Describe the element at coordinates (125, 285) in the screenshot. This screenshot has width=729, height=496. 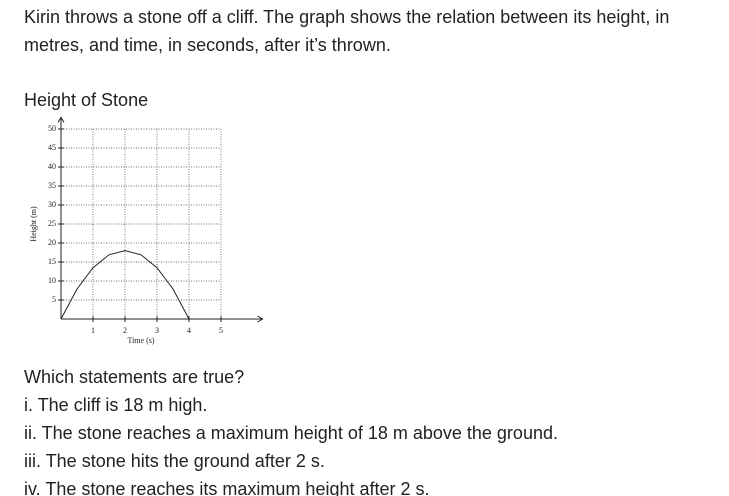
I see `height-curve` at that location.